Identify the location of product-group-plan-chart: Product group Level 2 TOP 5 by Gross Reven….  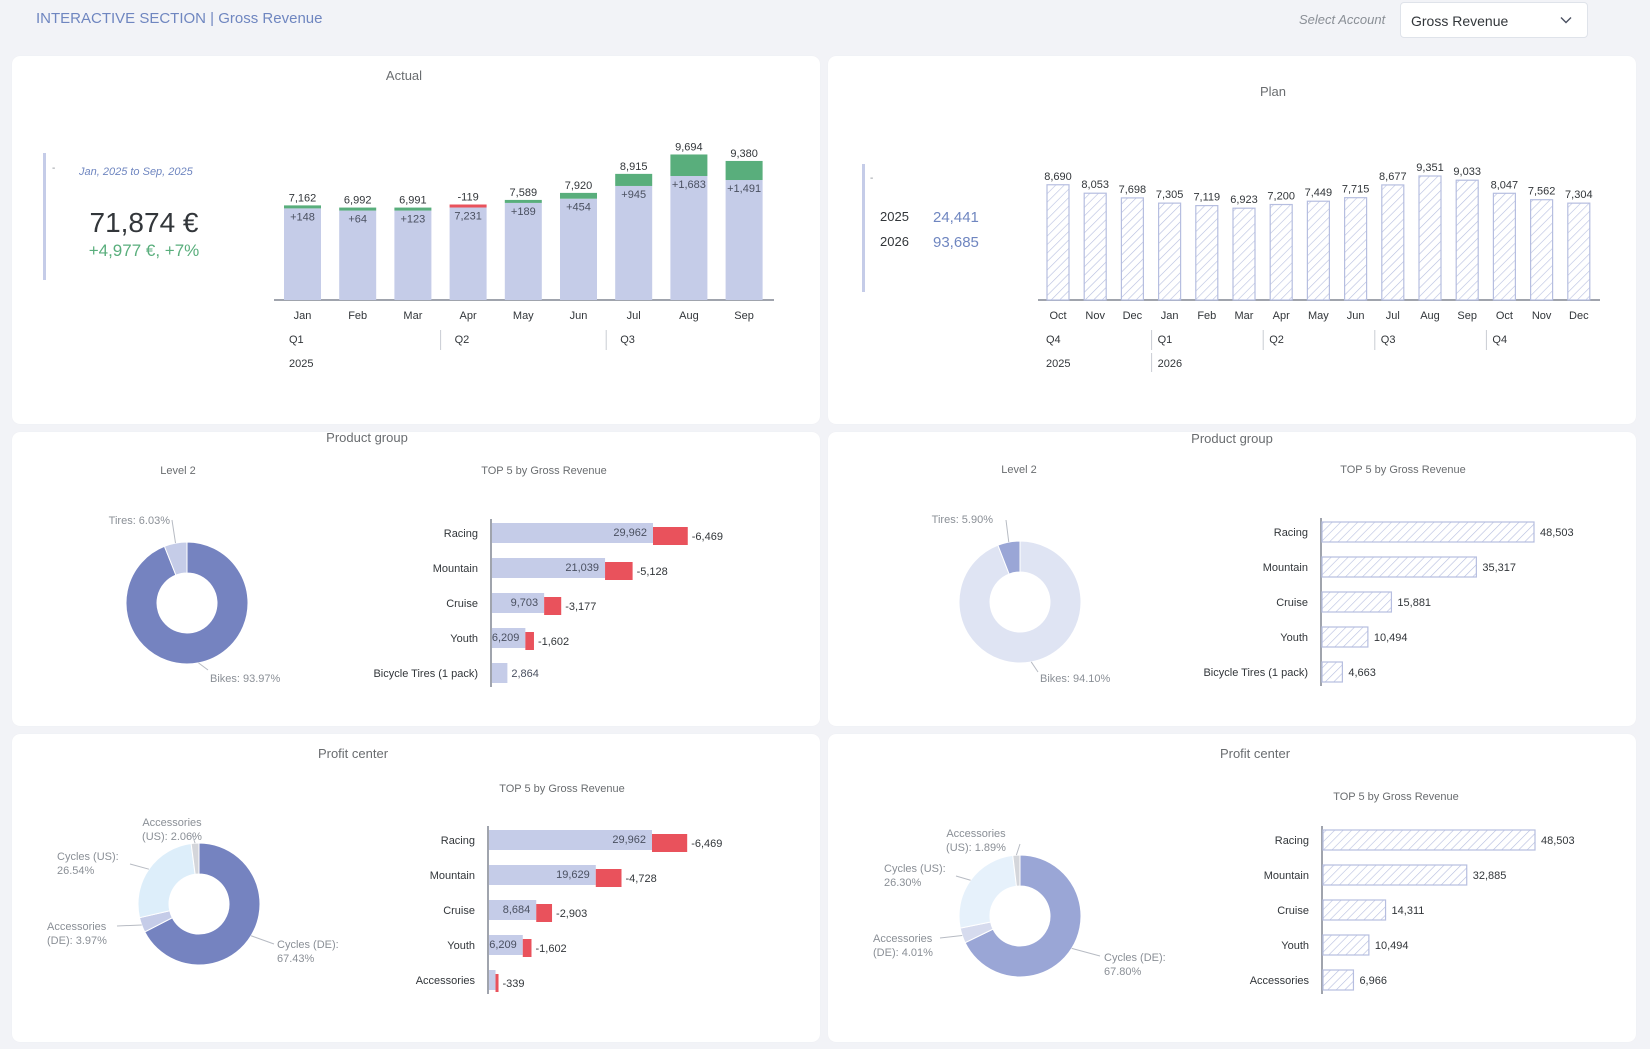
(1253, 558).